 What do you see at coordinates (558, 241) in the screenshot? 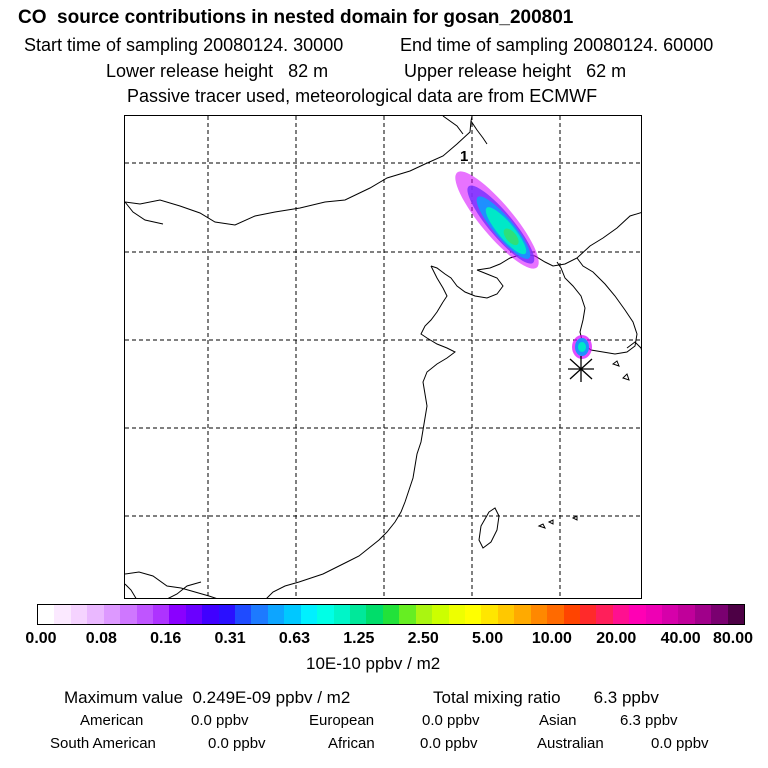
I see `korea-border` at bounding box center [558, 241].